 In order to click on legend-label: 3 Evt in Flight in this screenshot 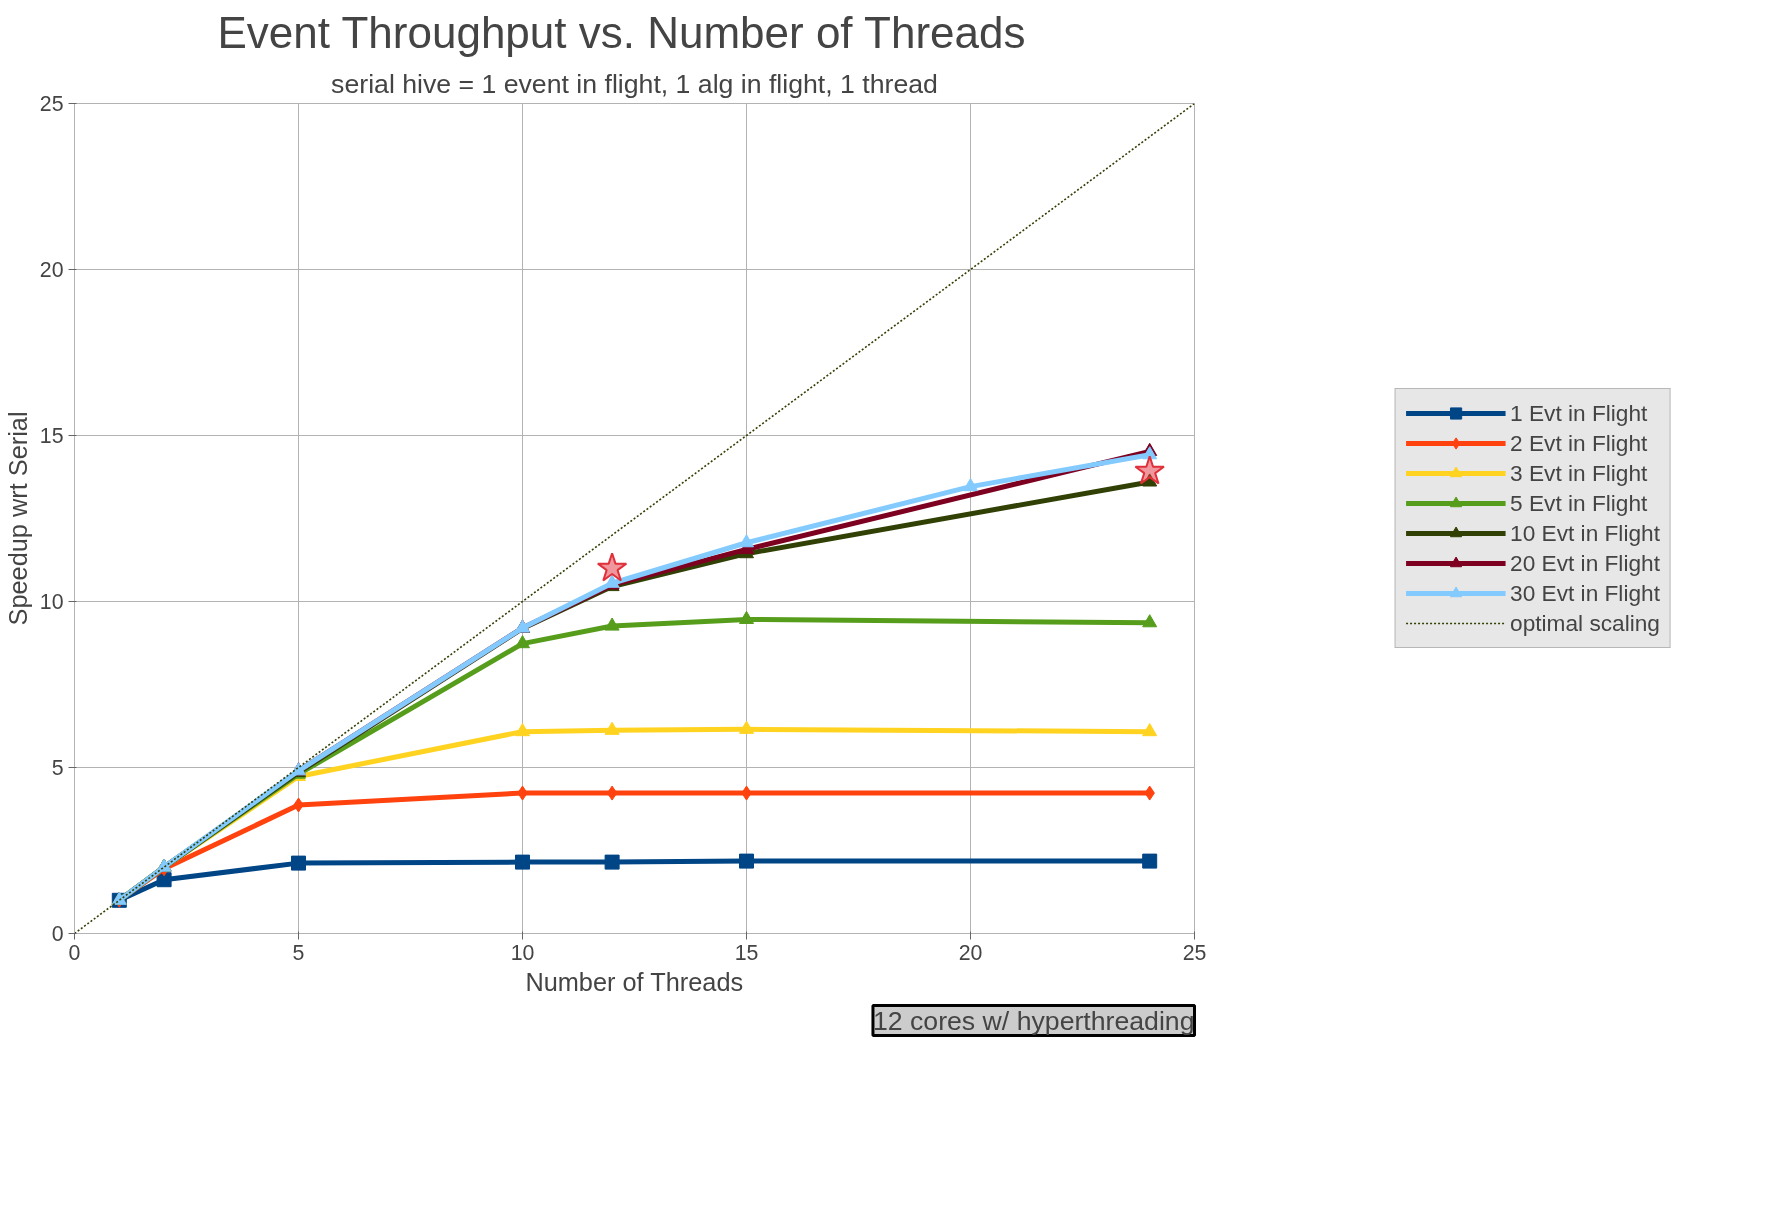, I will do `click(1579, 473)`.